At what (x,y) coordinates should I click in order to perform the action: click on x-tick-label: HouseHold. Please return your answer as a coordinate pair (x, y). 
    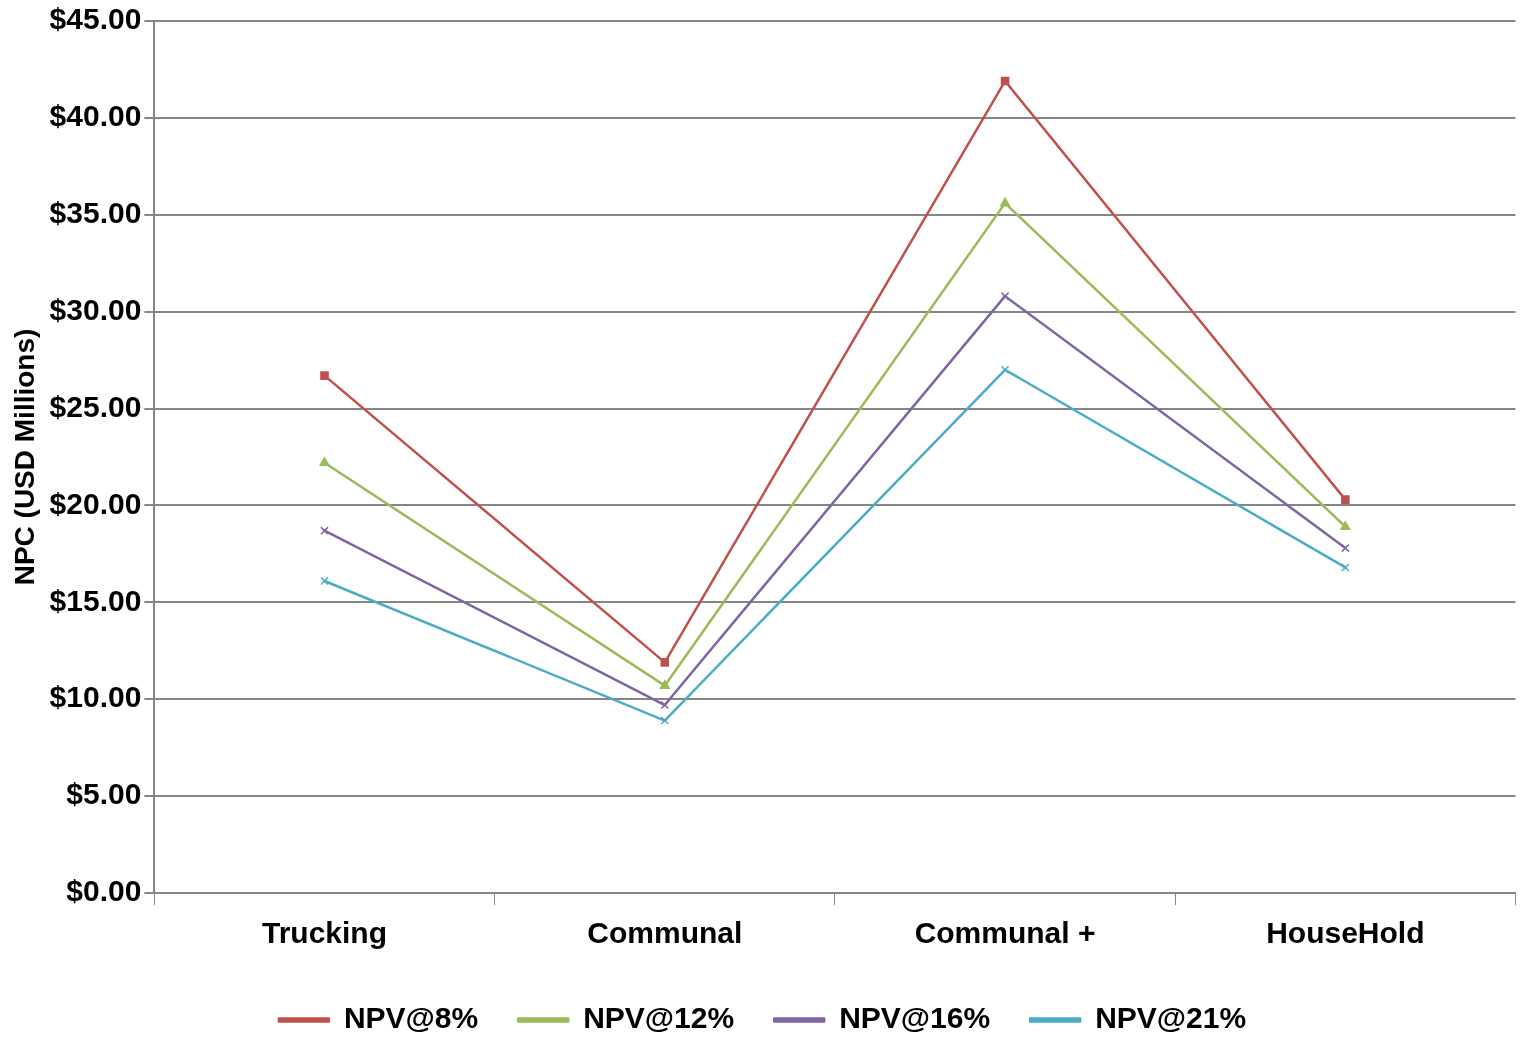
    Looking at the image, I should click on (1345, 933).